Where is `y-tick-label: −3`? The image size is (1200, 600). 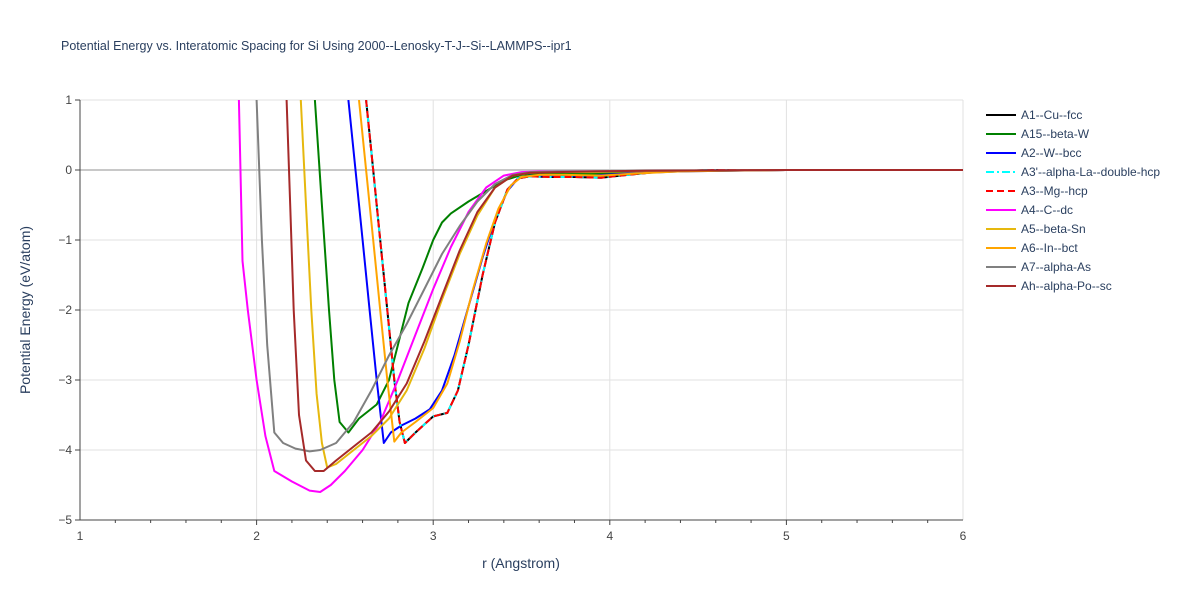 y-tick-label: −3 is located at coordinates (65, 380).